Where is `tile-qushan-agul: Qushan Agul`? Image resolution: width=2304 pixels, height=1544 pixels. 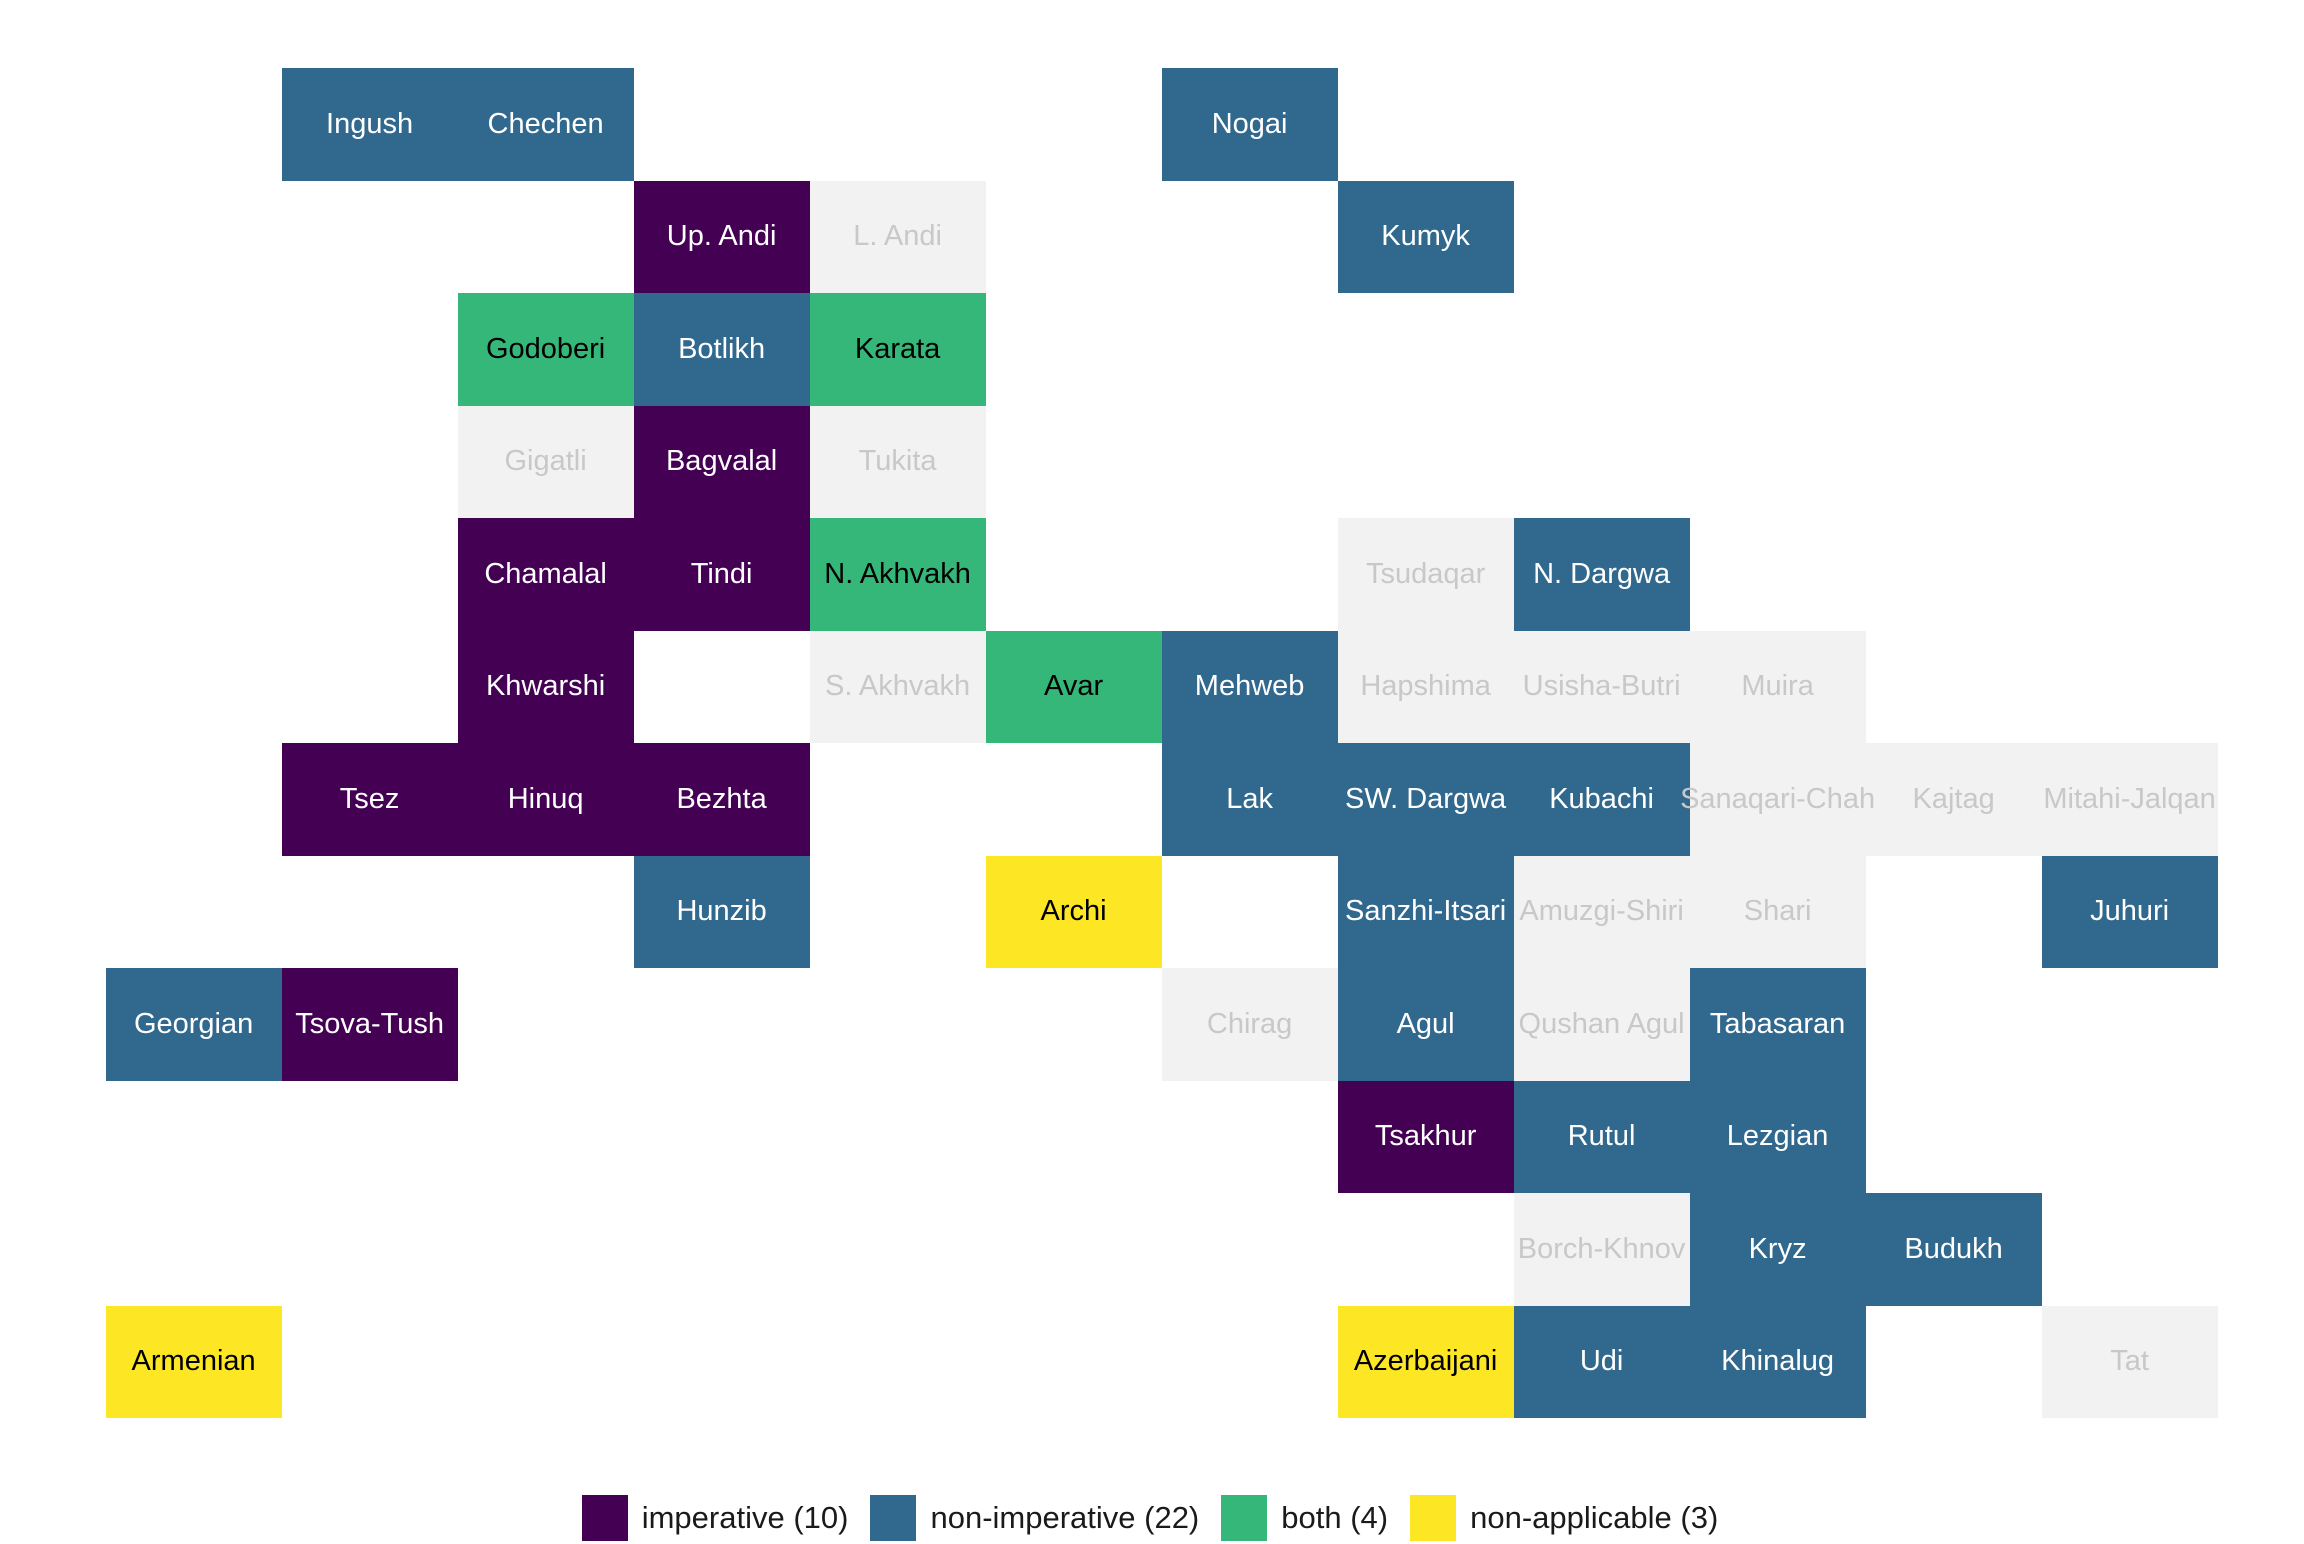 tile-qushan-agul: Qushan Agul is located at coordinates (1601, 1024).